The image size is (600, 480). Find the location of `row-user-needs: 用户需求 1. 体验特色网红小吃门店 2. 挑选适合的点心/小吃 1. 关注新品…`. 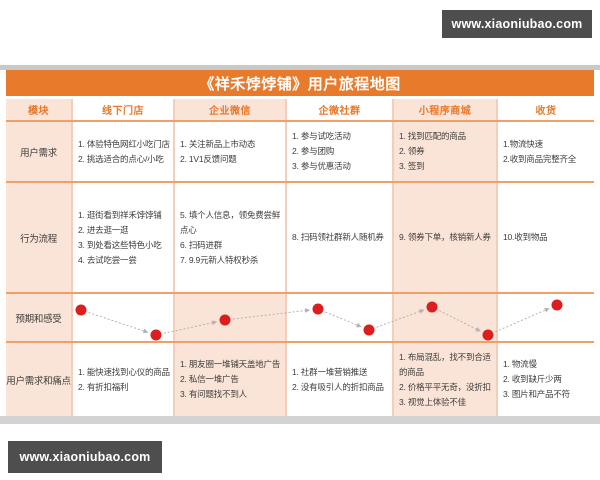

row-user-needs: 用户需求 1. 体验特色网红小吃门店 2. 挑选适合的点心/小吃 1. 关注新品… is located at coordinates (300, 151).